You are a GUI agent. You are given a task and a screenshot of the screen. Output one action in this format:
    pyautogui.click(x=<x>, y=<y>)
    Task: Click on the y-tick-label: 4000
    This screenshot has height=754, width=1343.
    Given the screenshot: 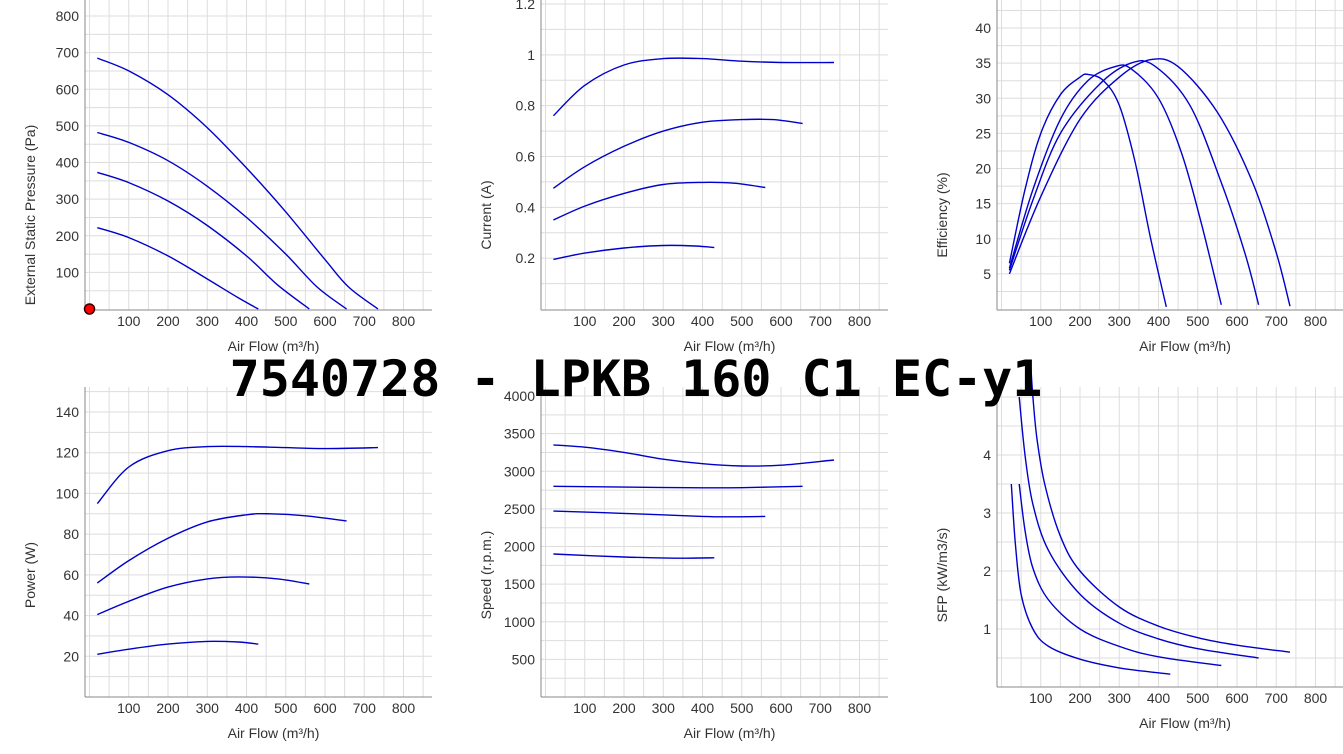 What is the action you would take?
    pyautogui.click(x=519, y=396)
    